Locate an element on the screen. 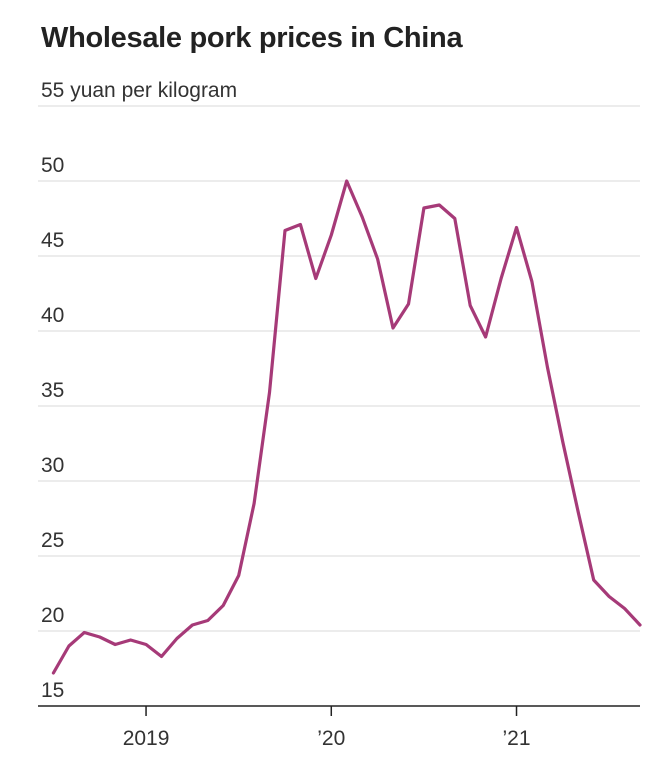  x-tick-label: ’21 is located at coordinates (516, 738).